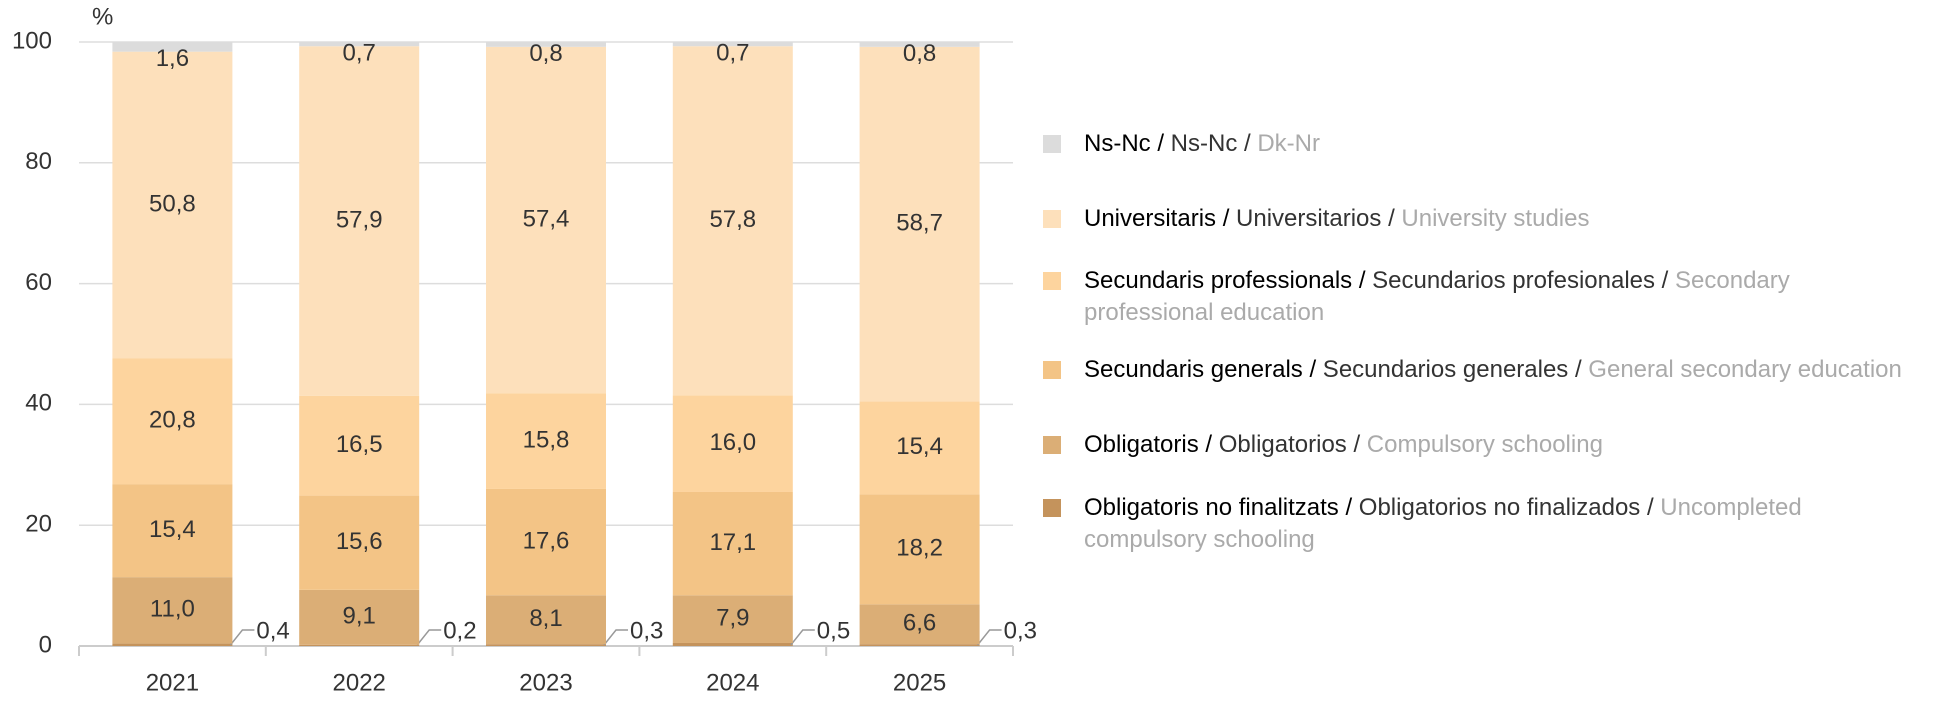 The image size is (1936, 701). I want to click on legend-text: Universitarios /, so click(1312, 218).